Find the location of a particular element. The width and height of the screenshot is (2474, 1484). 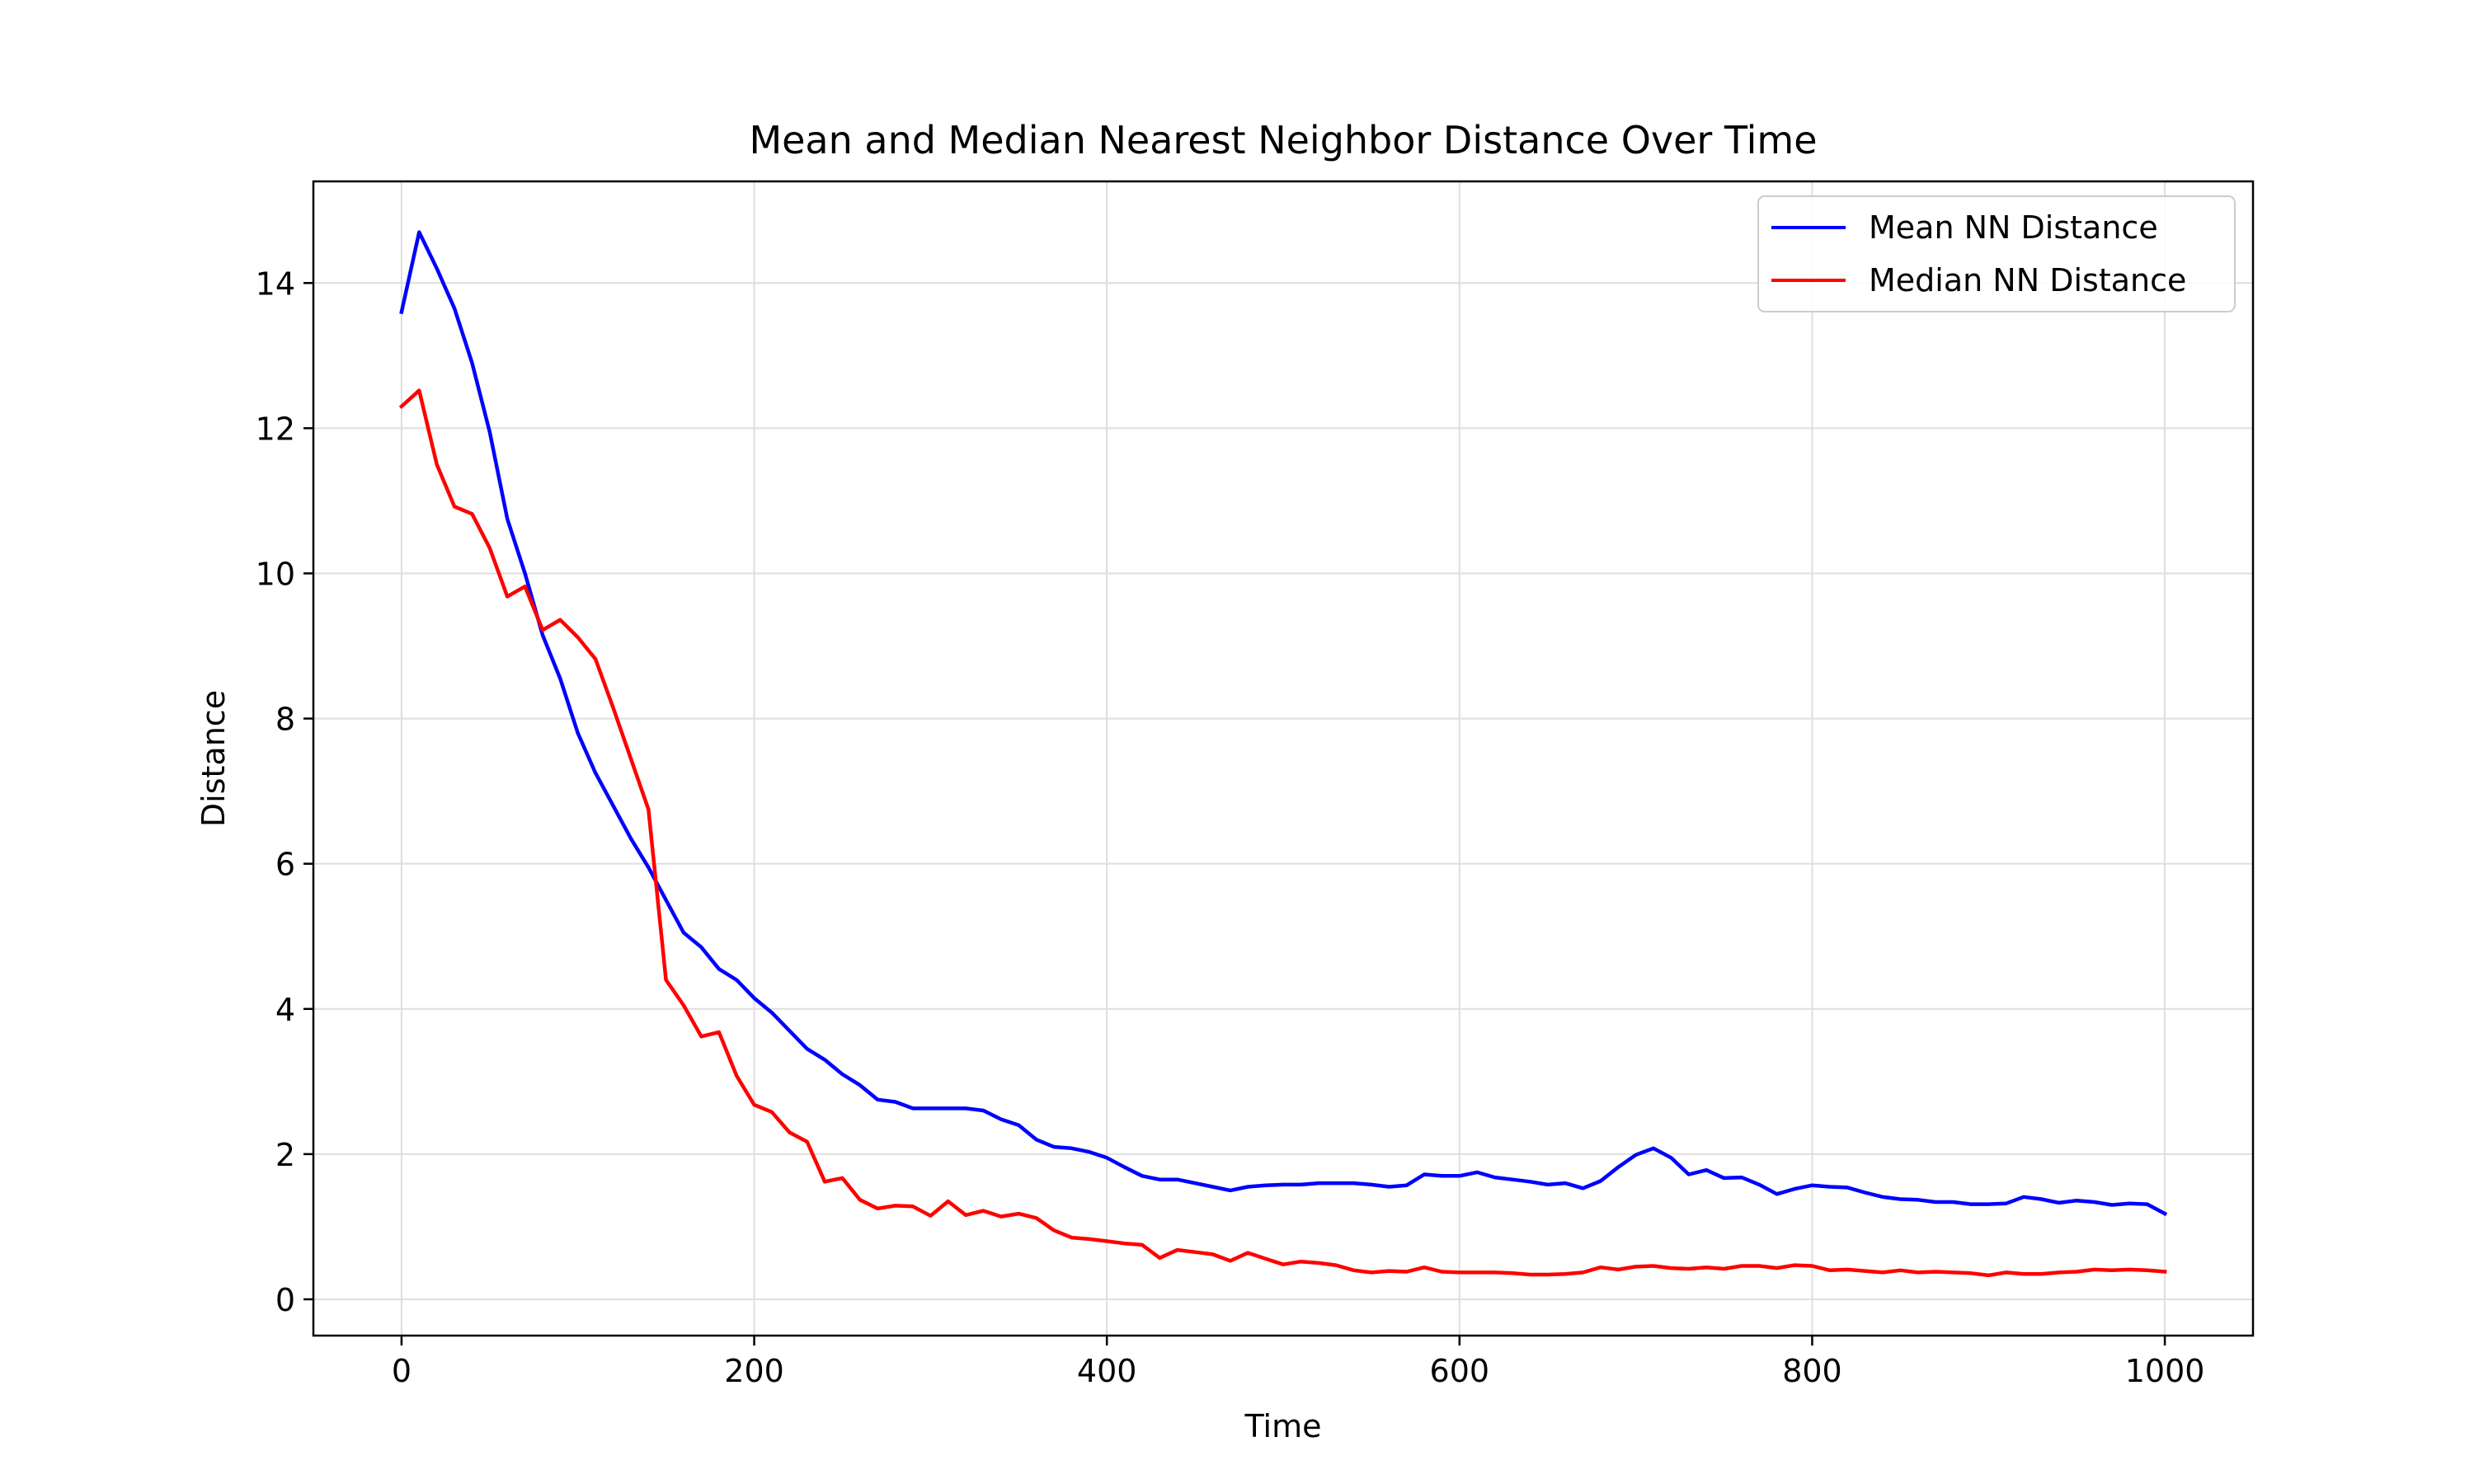

legend-label-median: Median NN Distance is located at coordinates (2027, 280).